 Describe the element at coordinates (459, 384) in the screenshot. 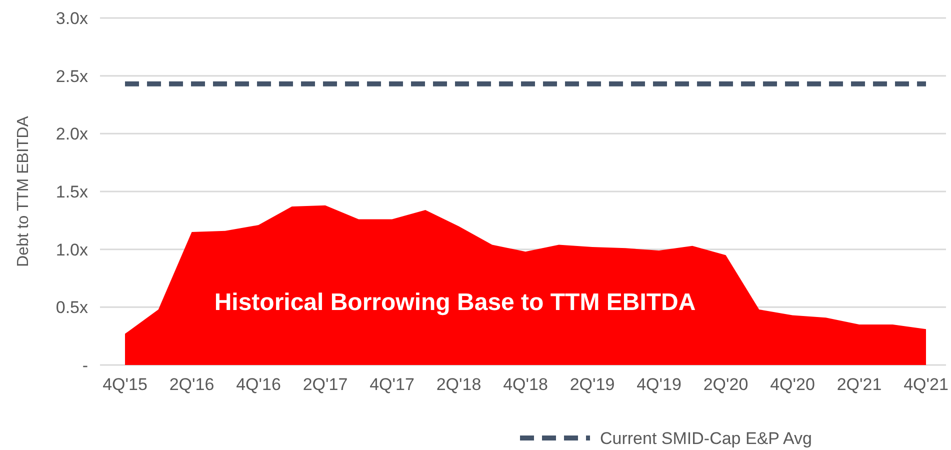

I see `x-tick-label: 2Q'18` at that location.